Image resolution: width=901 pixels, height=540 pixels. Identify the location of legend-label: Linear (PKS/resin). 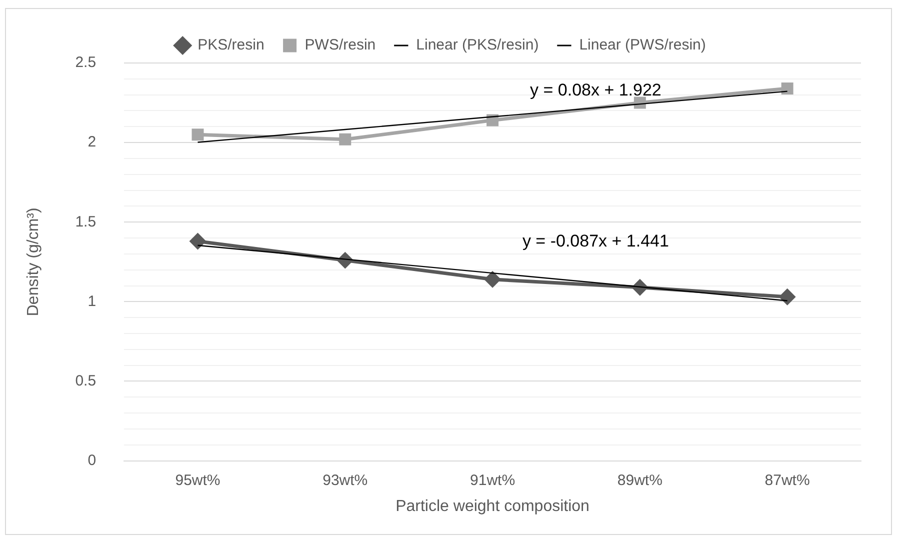
(477, 45).